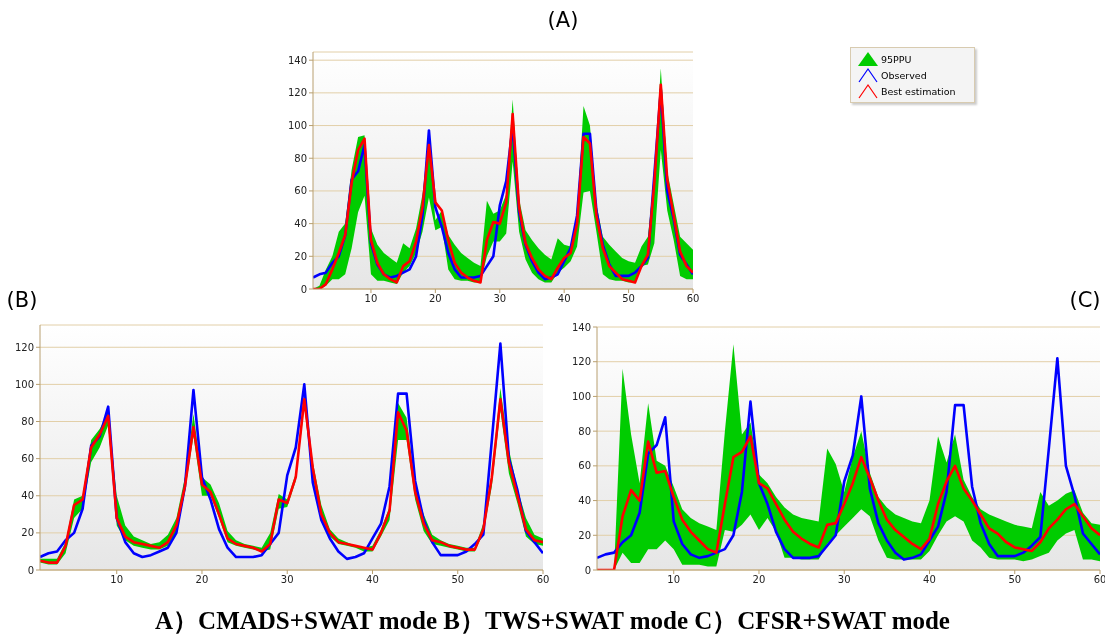  I want to click on text: A）CMADS+SWAT mode B）TWS+SWAT mode C）CFSR+SWAT mode, so click(552, 621).